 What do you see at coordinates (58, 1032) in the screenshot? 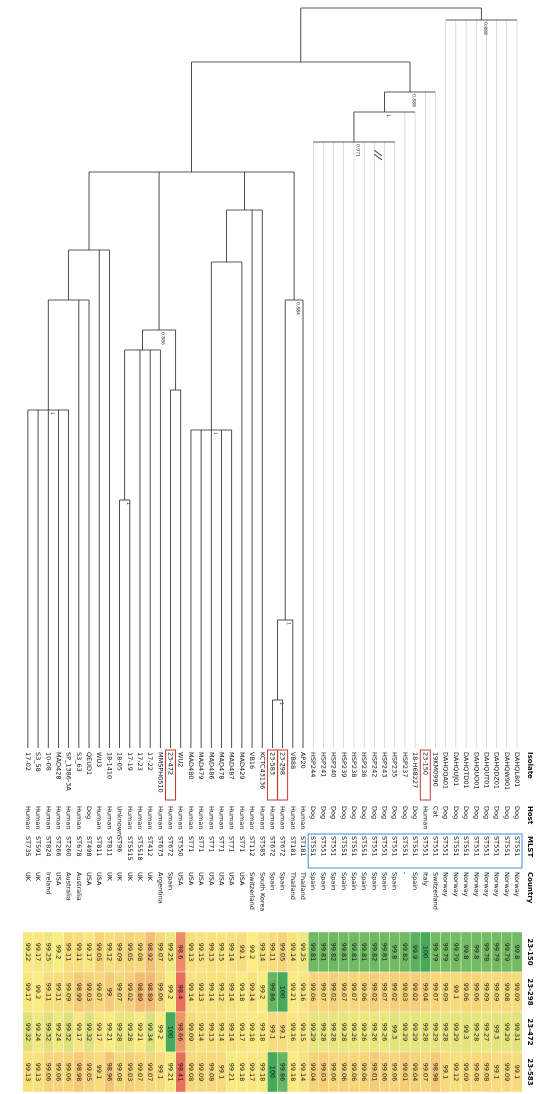
I see `cell-value: 99.24` at bounding box center [58, 1032].